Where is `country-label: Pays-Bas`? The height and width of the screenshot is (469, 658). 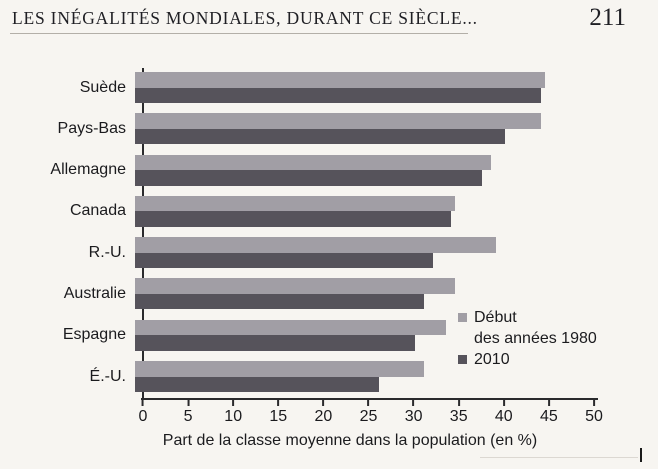
country-label: Pays-Bas is located at coordinates (91, 128).